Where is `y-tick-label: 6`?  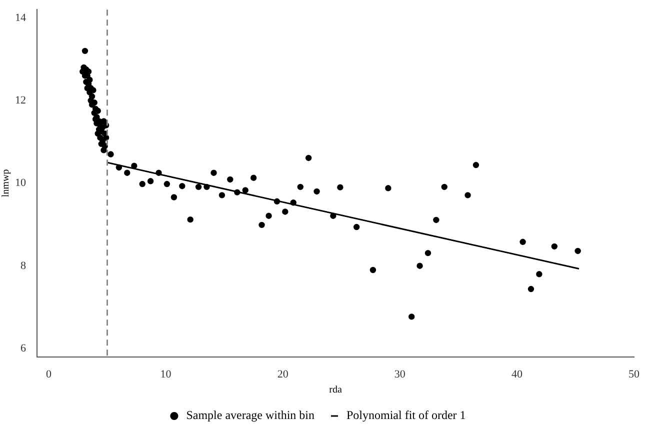 y-tick-label: 6 is located at coordinates (23, 348).